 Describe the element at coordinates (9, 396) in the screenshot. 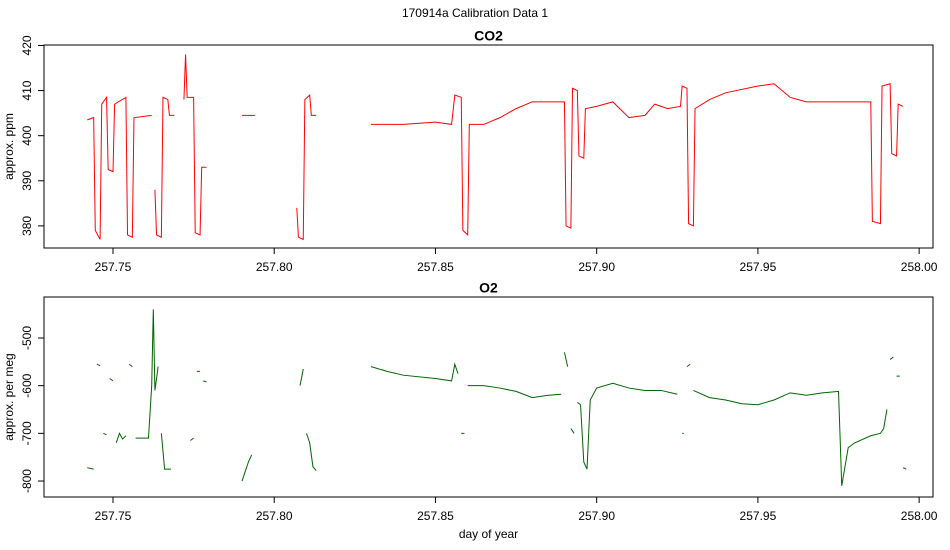

I see `y-axis-label: approx. per meg` at that location.